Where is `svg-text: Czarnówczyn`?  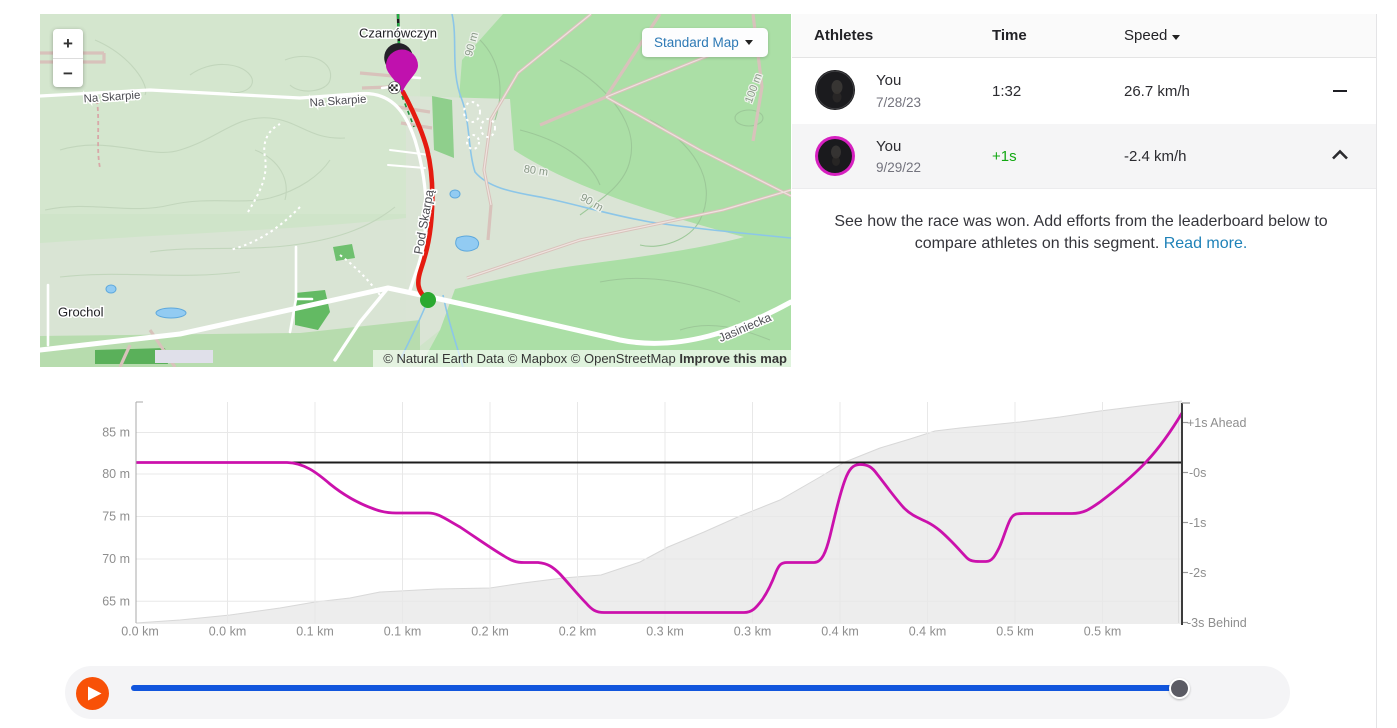
svg-text: Czarnówczyn is located at coordinates (398, 33).